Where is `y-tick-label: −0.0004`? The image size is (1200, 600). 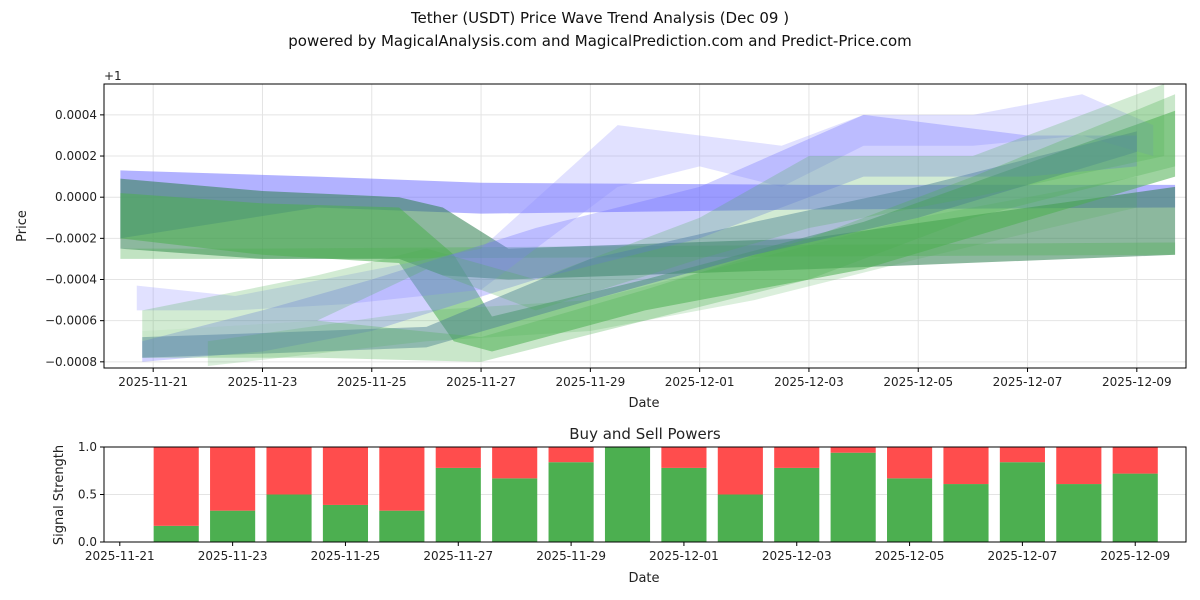 y-tick-label: −0.0004 is located at coordinates (71, 280).